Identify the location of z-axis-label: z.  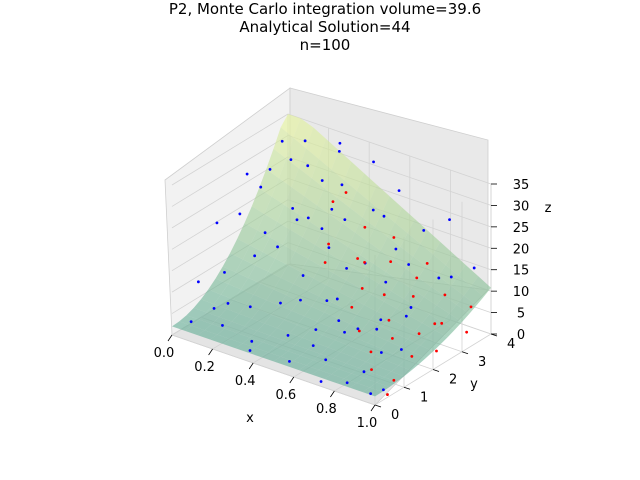
(548, 208).